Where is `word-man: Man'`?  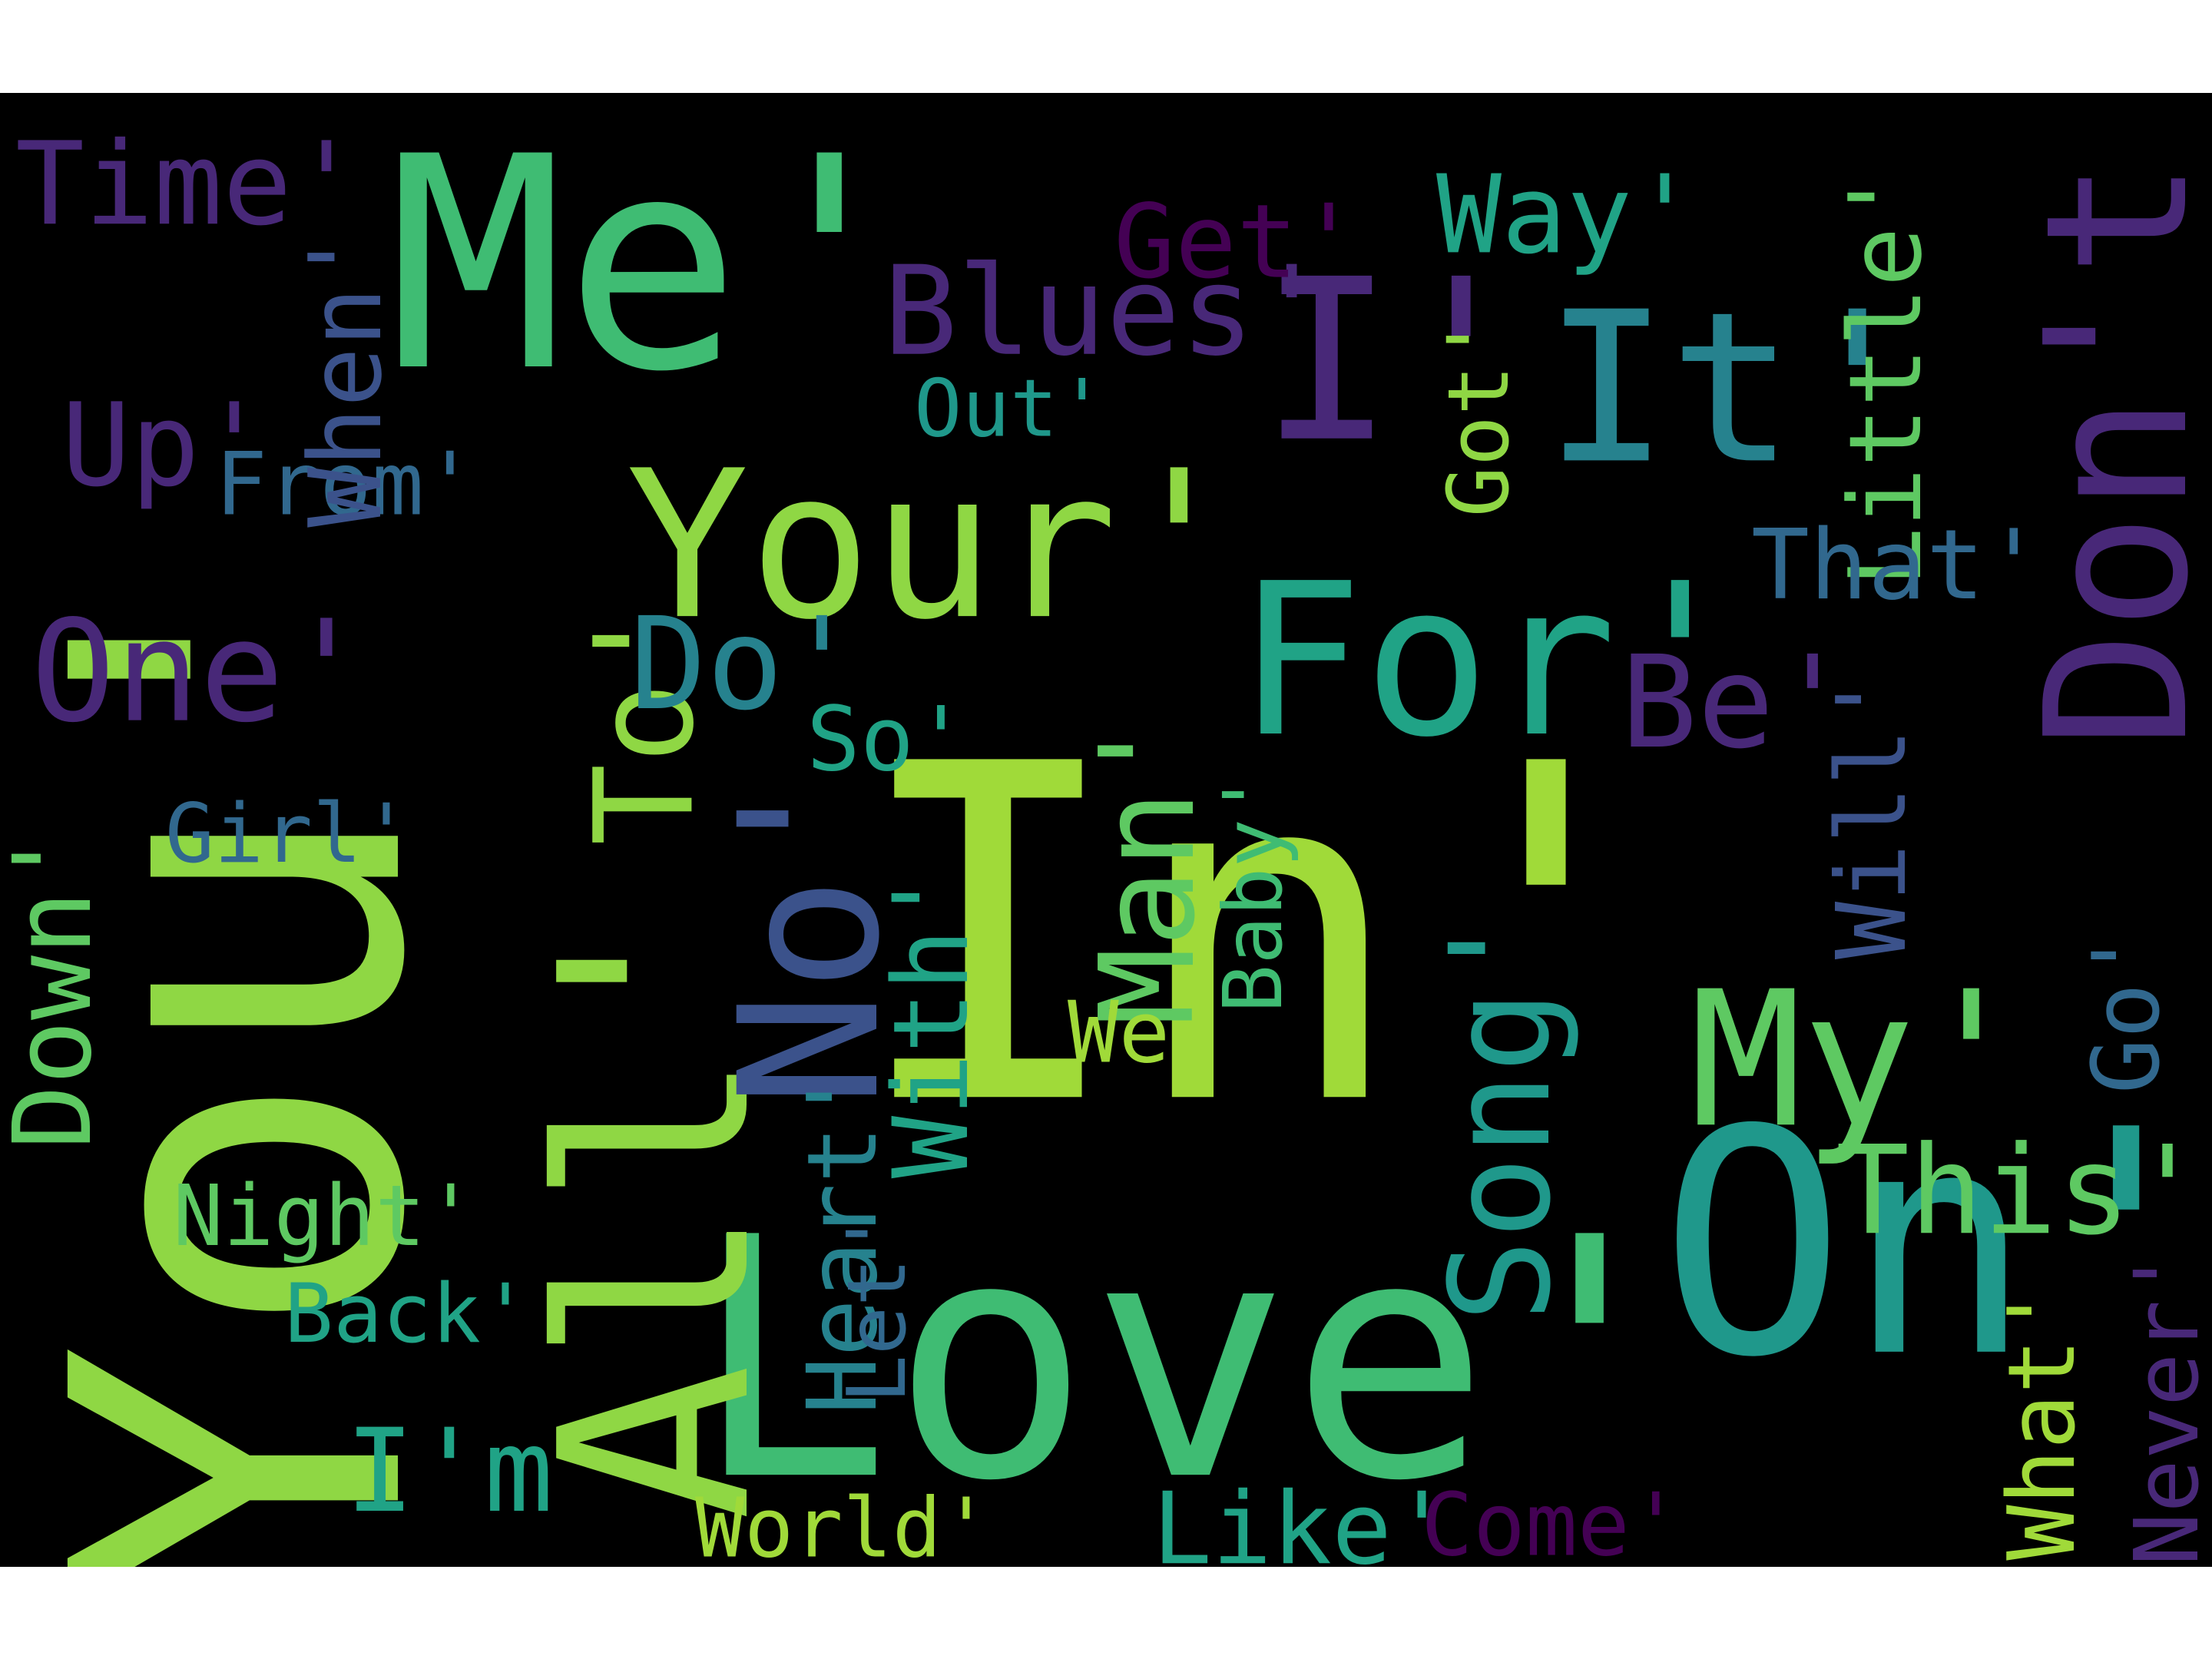
word-man: Man' is located at coordinates (1148, 868).